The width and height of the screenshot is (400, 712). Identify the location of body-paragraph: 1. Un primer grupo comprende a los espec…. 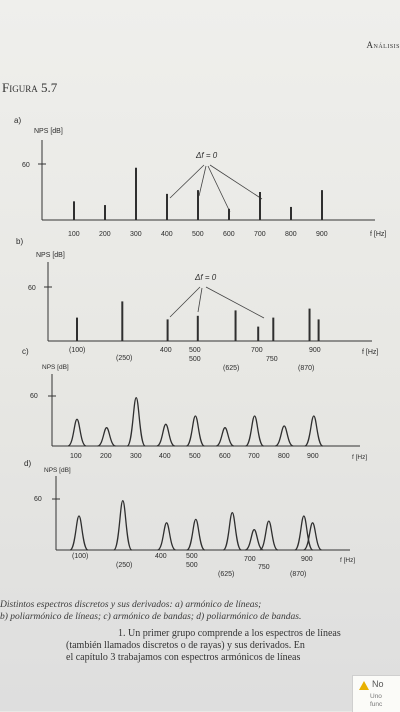
(200, 646).